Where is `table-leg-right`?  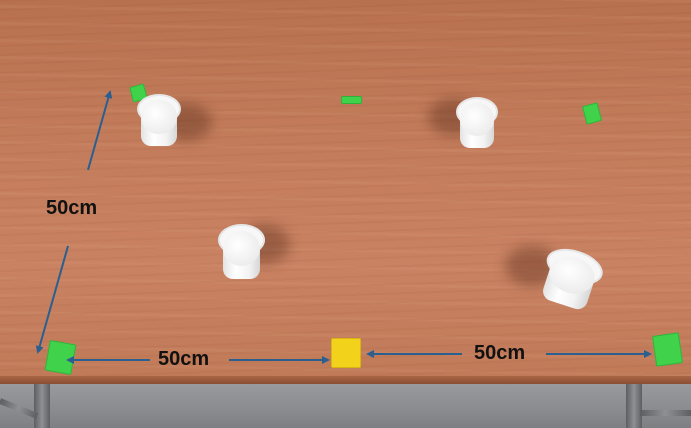 table-leg-right is located at coordinates (634, 405).